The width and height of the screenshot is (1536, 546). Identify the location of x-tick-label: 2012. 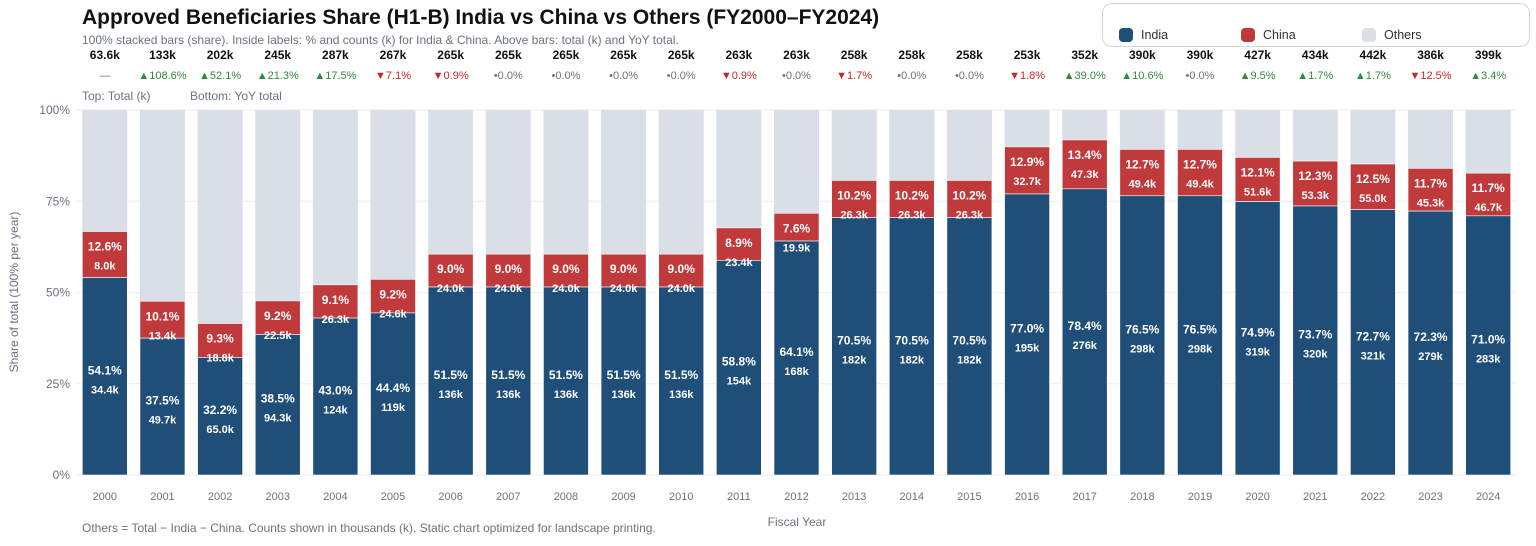
(796, 497).